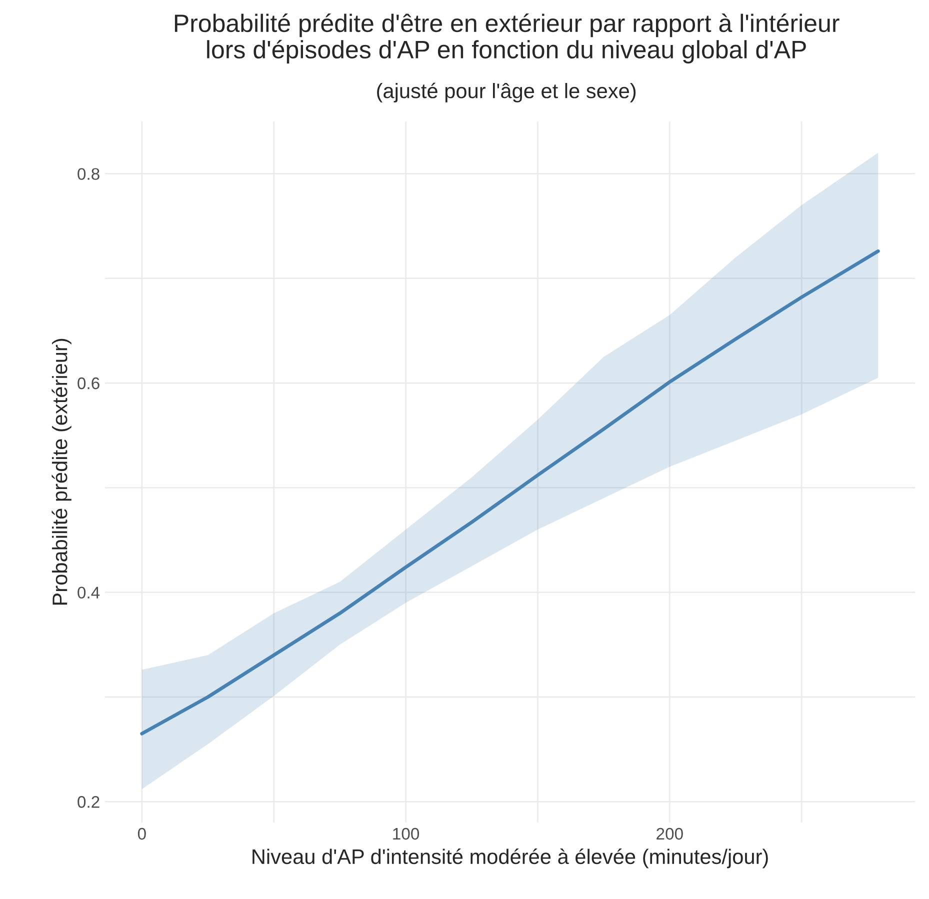 The height and width of the screenshot is (899, 929). I want to click on x-tick-label: 200, so click(669, 834).